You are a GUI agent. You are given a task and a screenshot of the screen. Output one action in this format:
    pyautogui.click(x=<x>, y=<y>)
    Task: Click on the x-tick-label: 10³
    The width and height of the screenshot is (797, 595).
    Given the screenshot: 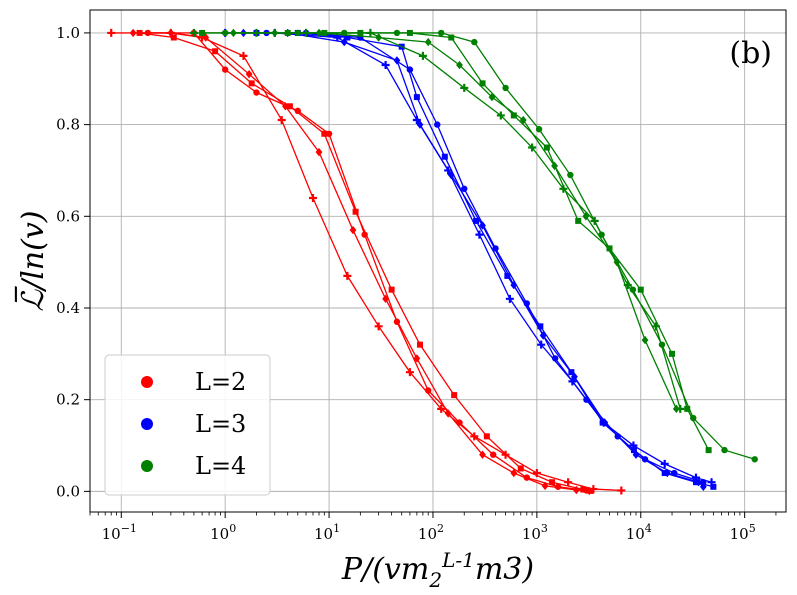 What is the action you would take?
    pyautogui.click(x=535, y=532)
    